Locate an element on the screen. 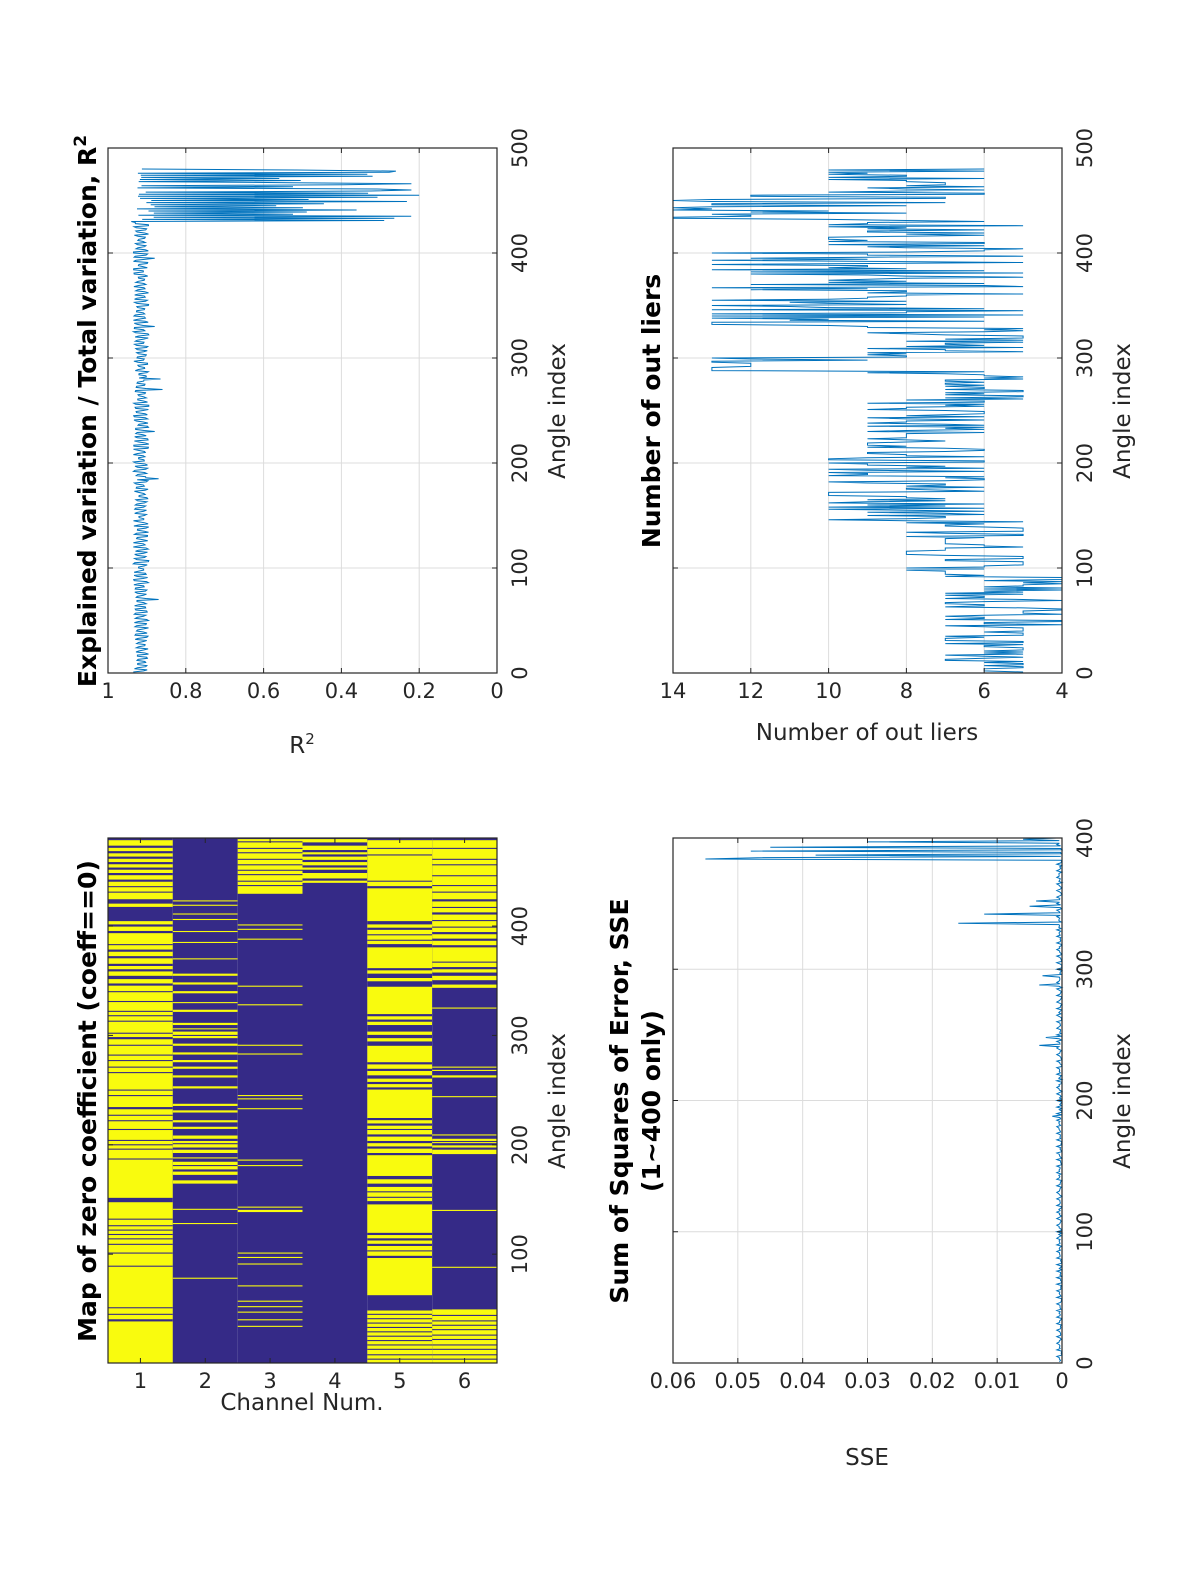 The width and height of the screenshot is (1200, 1575). y-tick-label: 0.8 is located at coordinates (185, 691).